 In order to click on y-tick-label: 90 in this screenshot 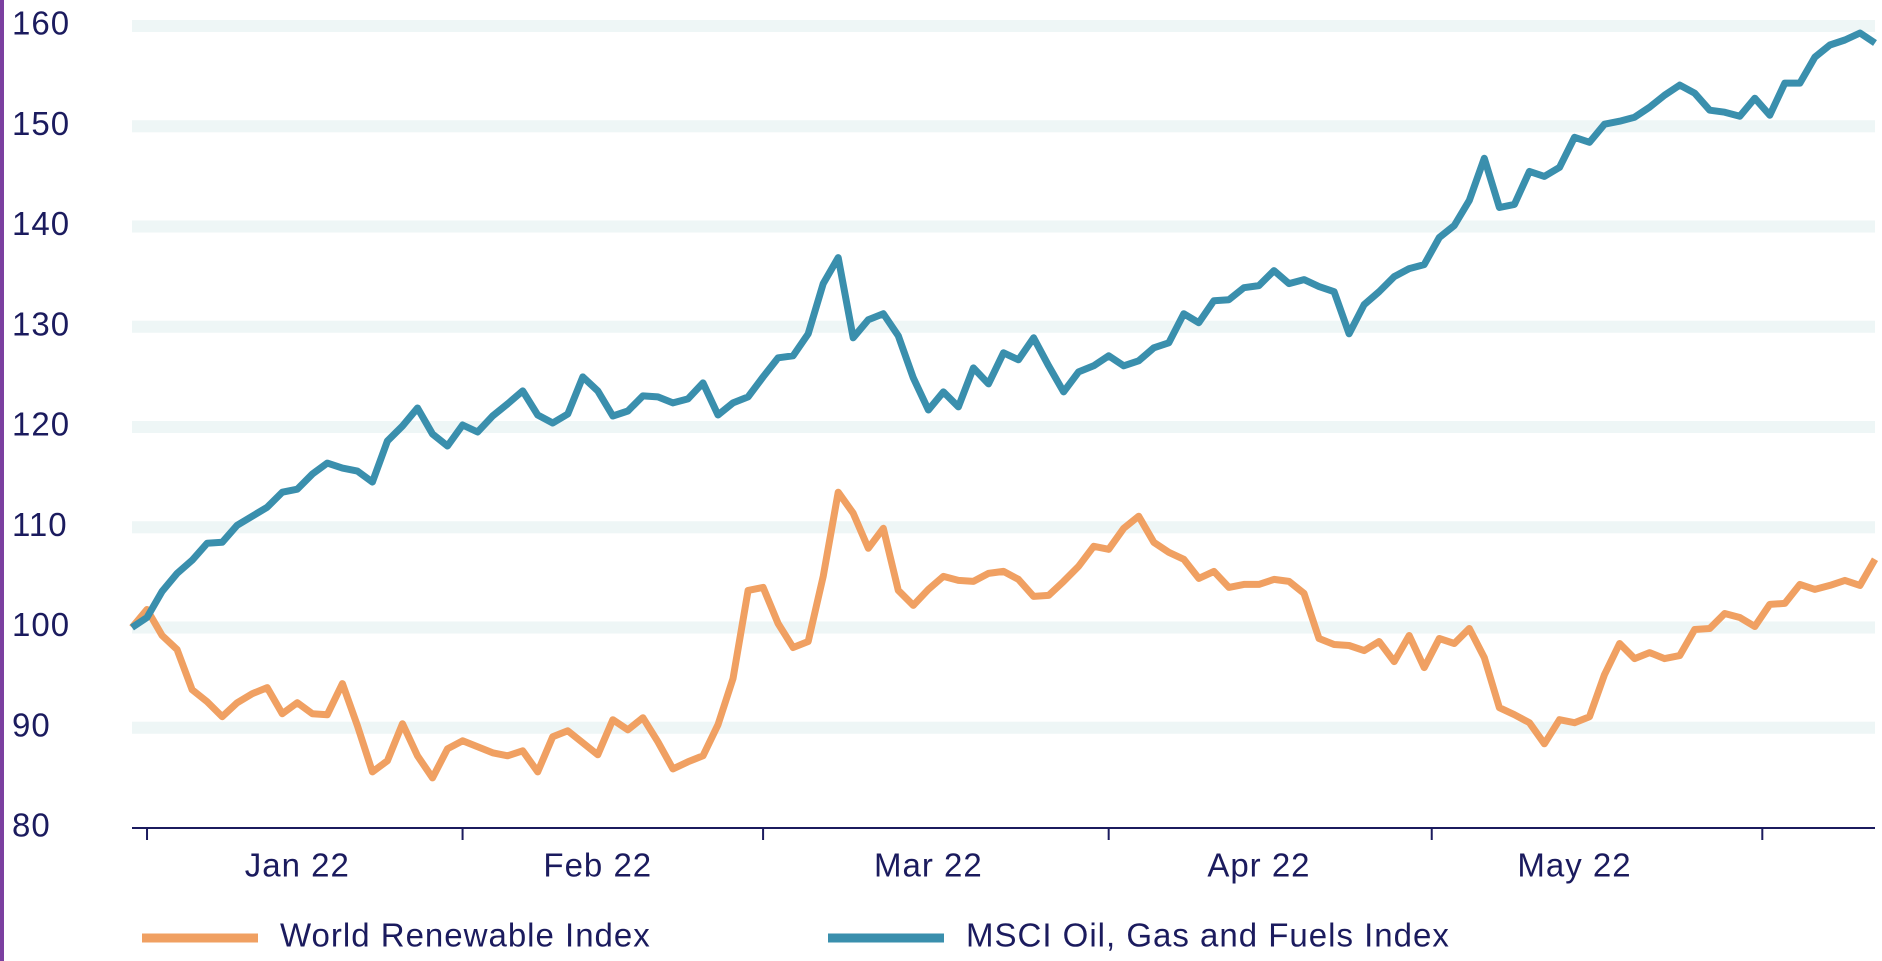, I will do `click(31, 724)`.